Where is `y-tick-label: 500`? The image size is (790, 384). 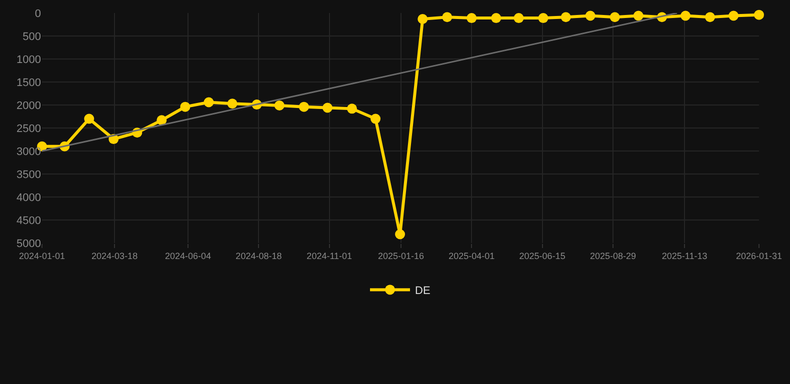
y-tick-label: 500 is located at coordinates (31, 36).